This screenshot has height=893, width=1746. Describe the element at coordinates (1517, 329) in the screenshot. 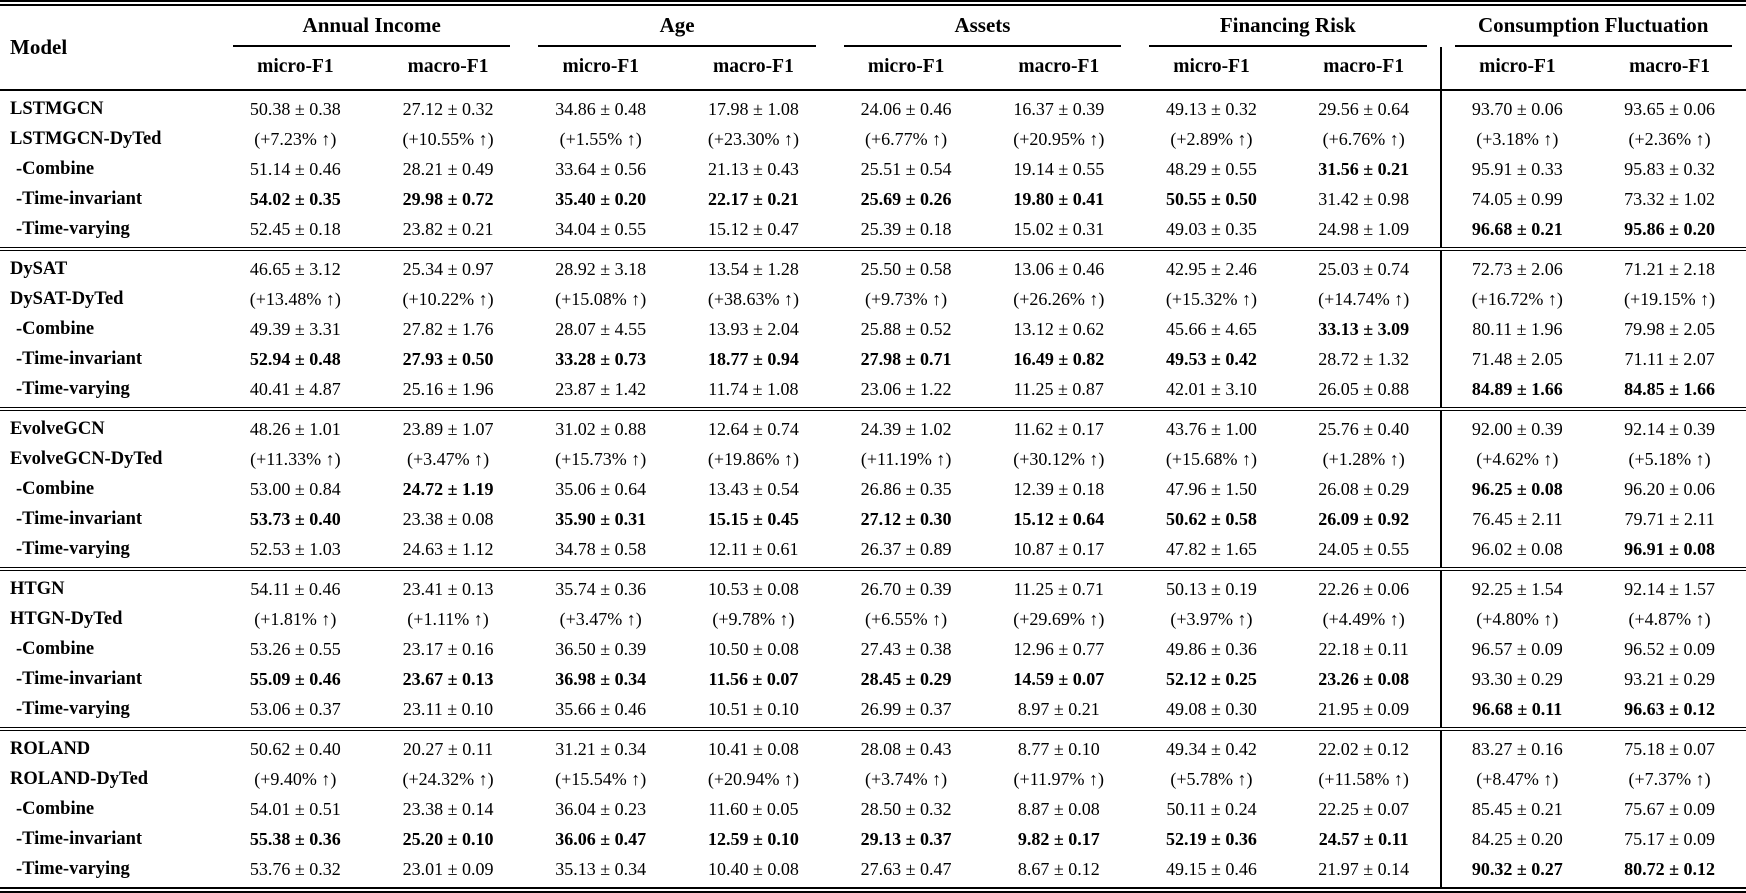

I see `metric-cell: 80.11 ± 1.96` at that location.